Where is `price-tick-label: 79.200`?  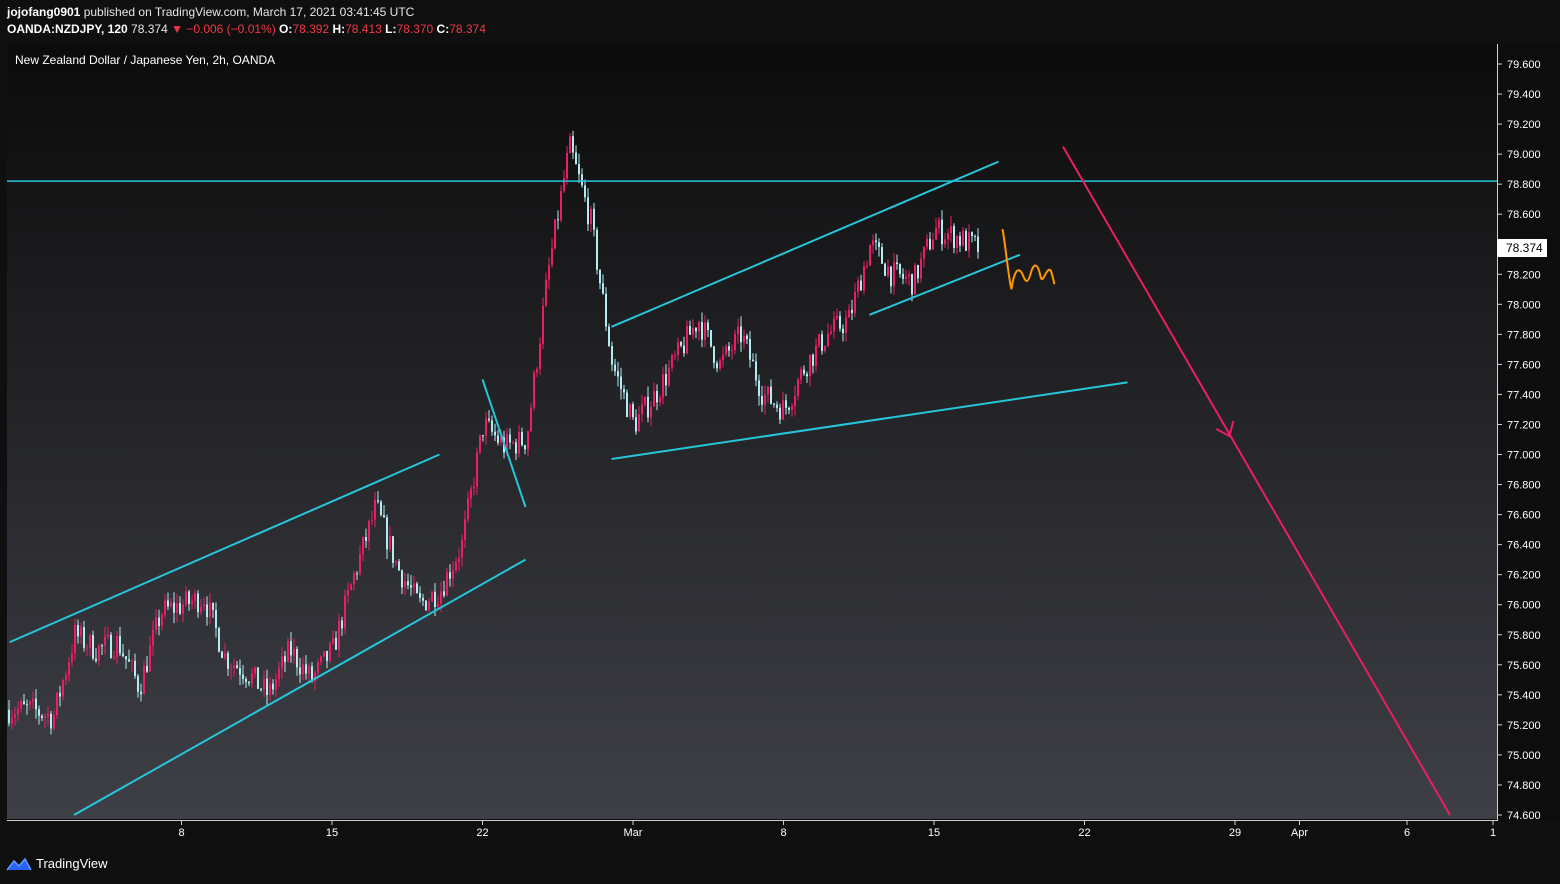
price-tick-label: 79.200 is located at coordinates (1524, 125).